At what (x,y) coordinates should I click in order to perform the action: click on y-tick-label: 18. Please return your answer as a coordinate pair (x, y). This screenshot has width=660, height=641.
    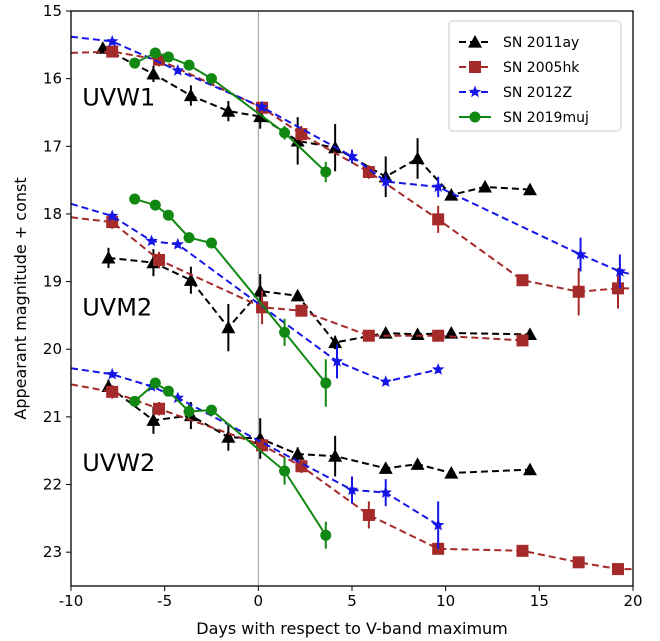
    Looking at the image, I should click on (52, 214).